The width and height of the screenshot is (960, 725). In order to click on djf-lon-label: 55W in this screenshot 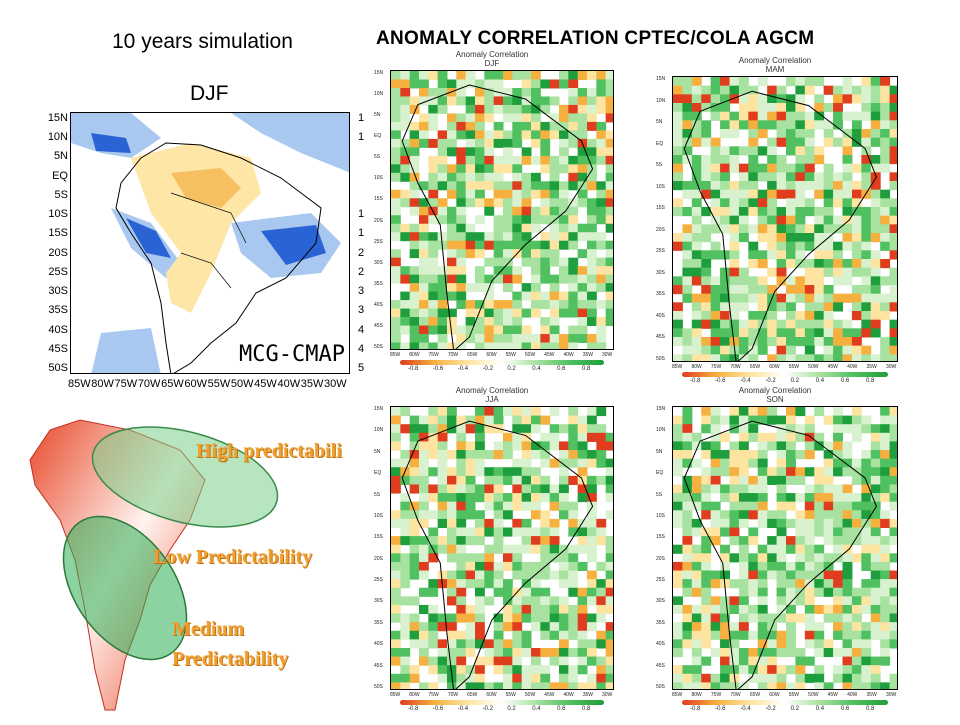, I will do `click(219, 384)`.